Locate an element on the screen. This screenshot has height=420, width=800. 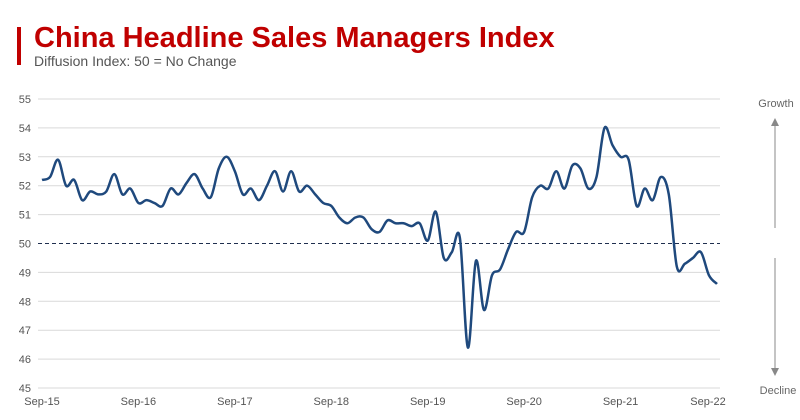
y-tick-label: 49 is located at coordinates (25, 273).